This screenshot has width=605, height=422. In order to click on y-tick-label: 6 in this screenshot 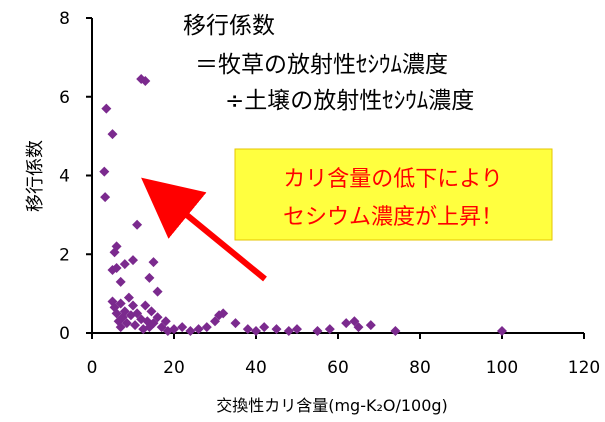, I will do `click(64, 98)`.